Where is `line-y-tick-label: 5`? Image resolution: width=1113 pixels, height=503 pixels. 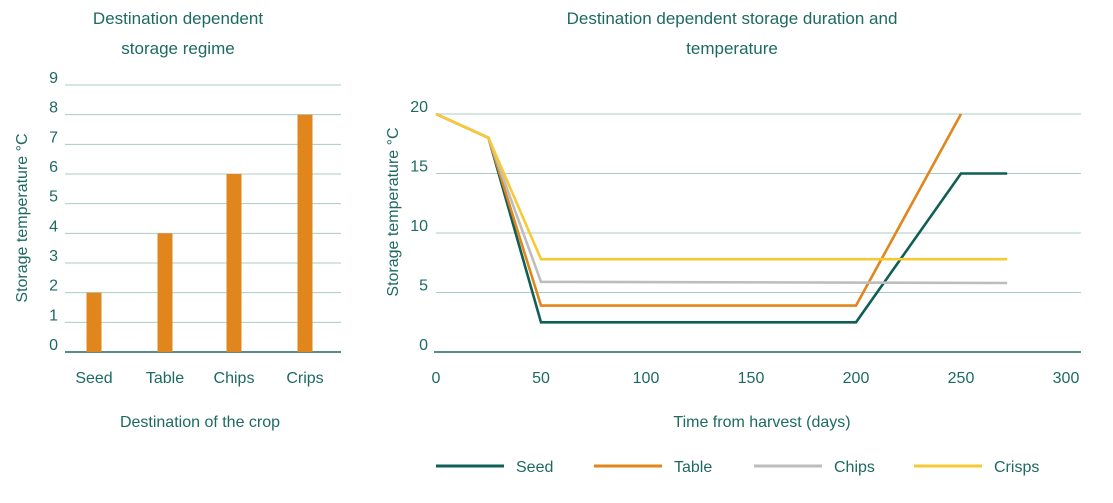
line-y-tick-label: 5 is located at coordinates (423, 286).